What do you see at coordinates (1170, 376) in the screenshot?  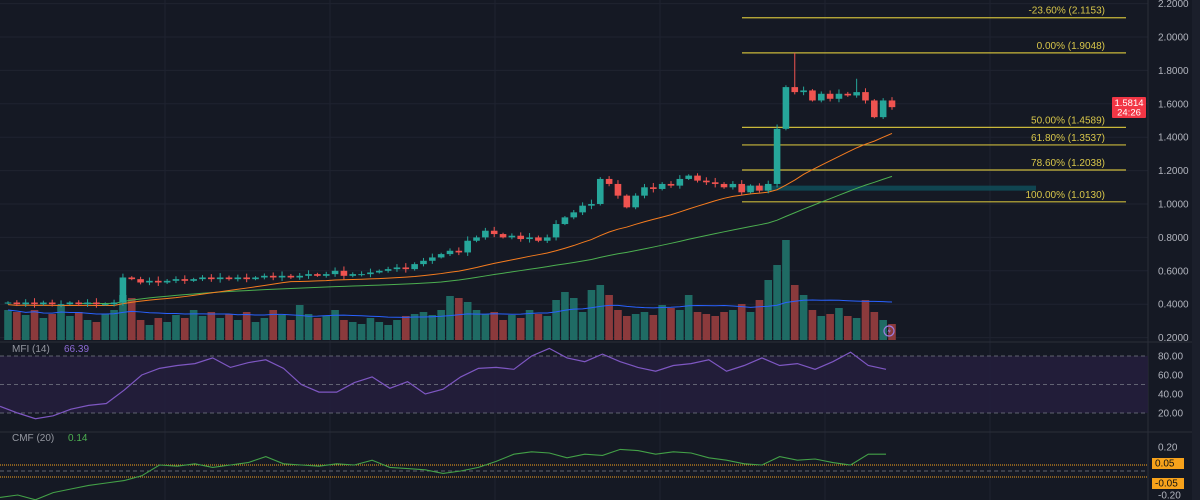 I see `mfi-tick-label: 60.00` at bounding box center [1170, 376].